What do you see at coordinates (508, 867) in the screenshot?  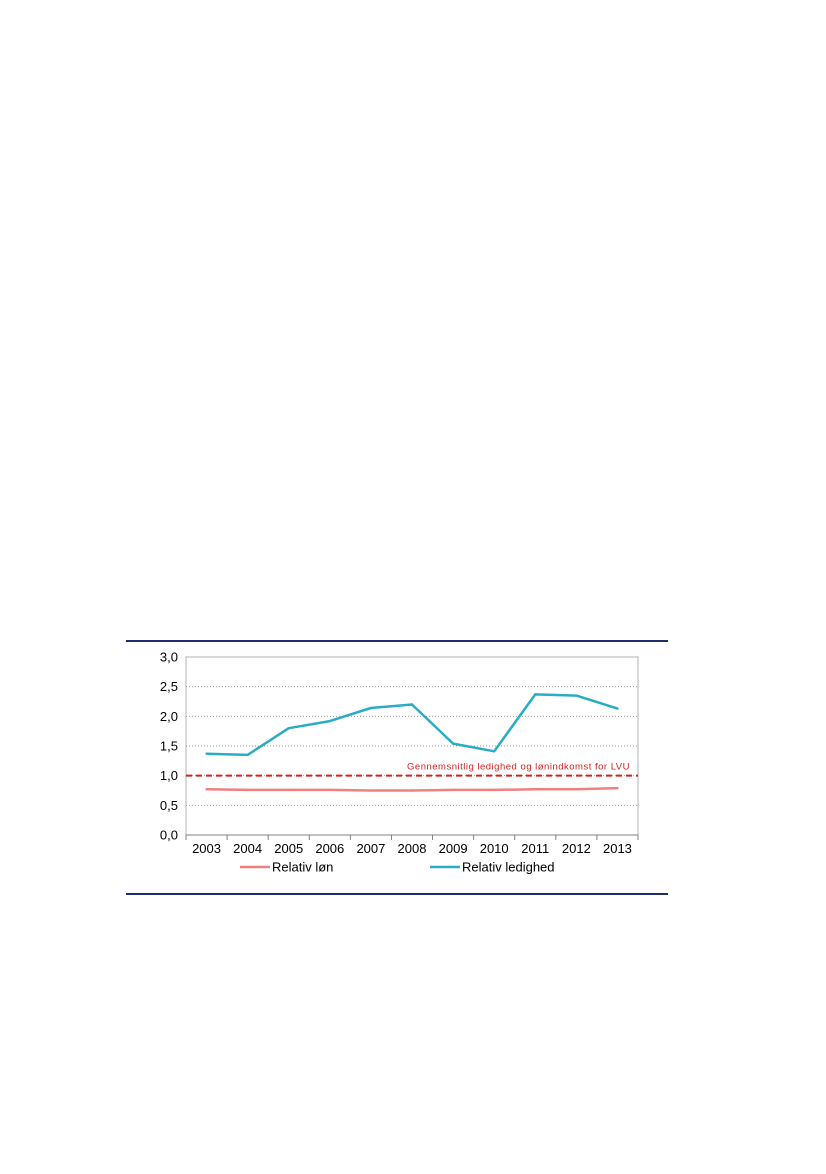 I see `legend-label: Relativ ledighed` at bounding box center [508, 867].